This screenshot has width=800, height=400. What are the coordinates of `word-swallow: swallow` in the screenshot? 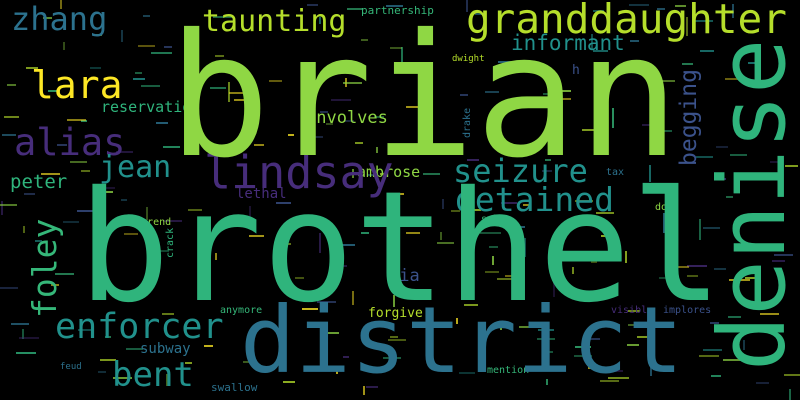 It's located at (234, 387).